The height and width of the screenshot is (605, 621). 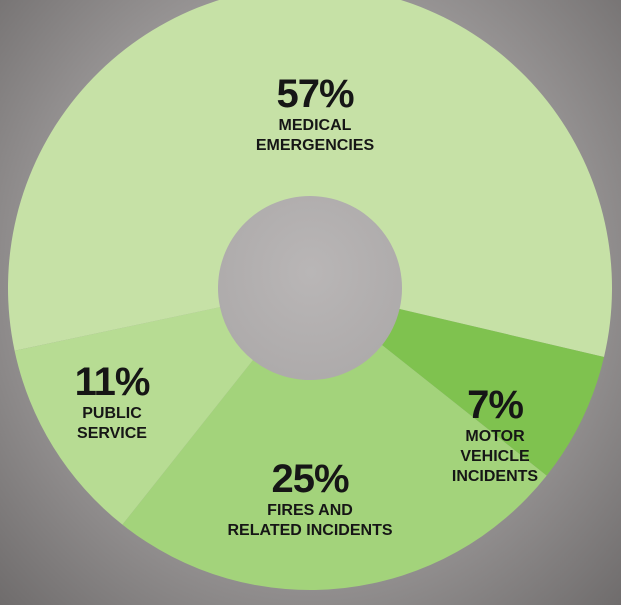 What do you see at coordinates (315, 94) in the screenshot?
I see `value-label: 57%` at bounding box center [315, 94].